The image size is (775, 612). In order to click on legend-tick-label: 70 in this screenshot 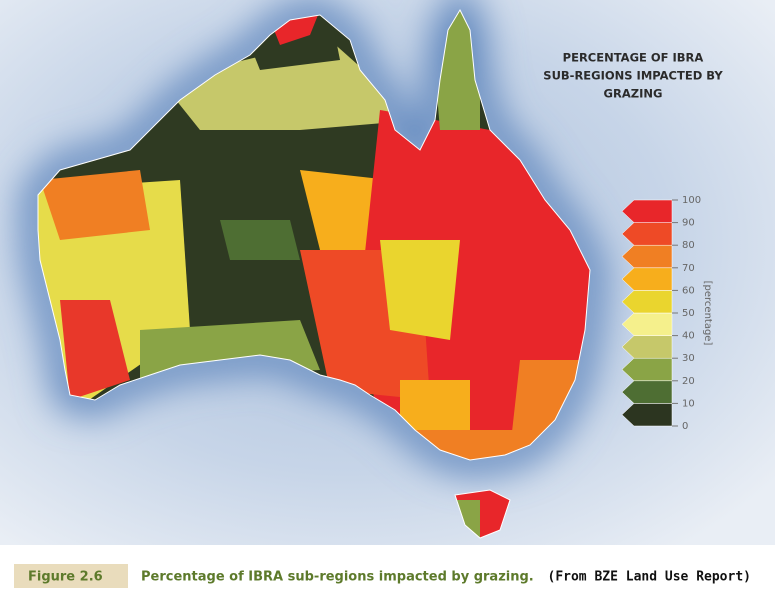, I will do `click(688, 268)`.